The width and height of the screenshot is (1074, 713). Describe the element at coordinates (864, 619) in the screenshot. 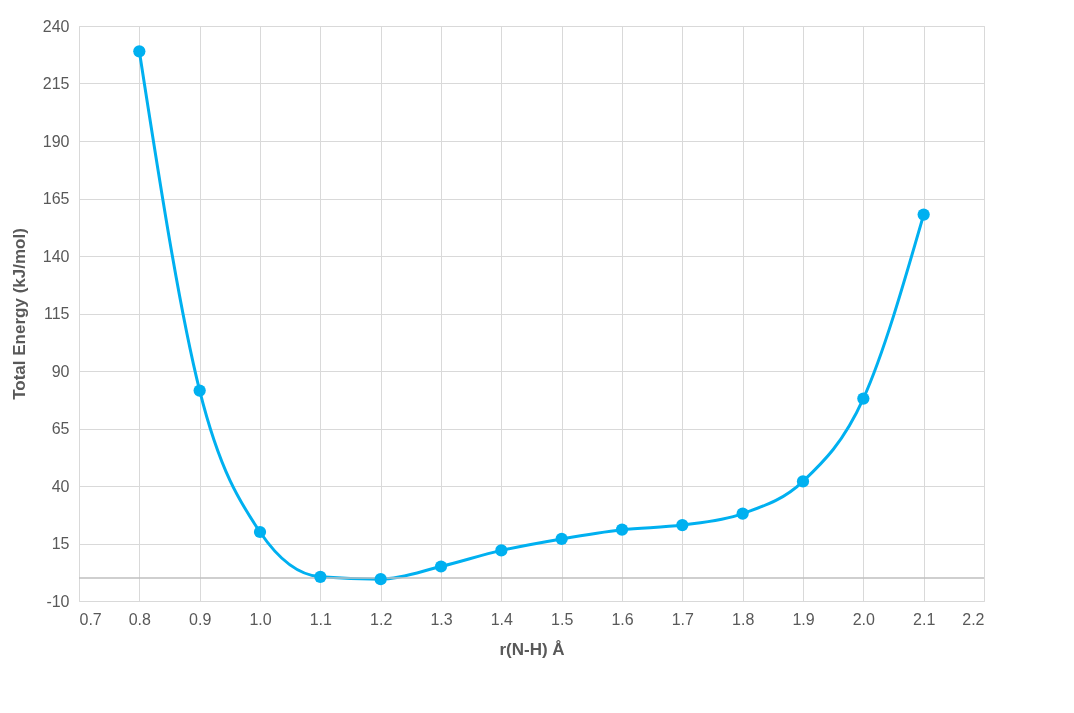

I see `x-tick-label: 2.0` at that location.